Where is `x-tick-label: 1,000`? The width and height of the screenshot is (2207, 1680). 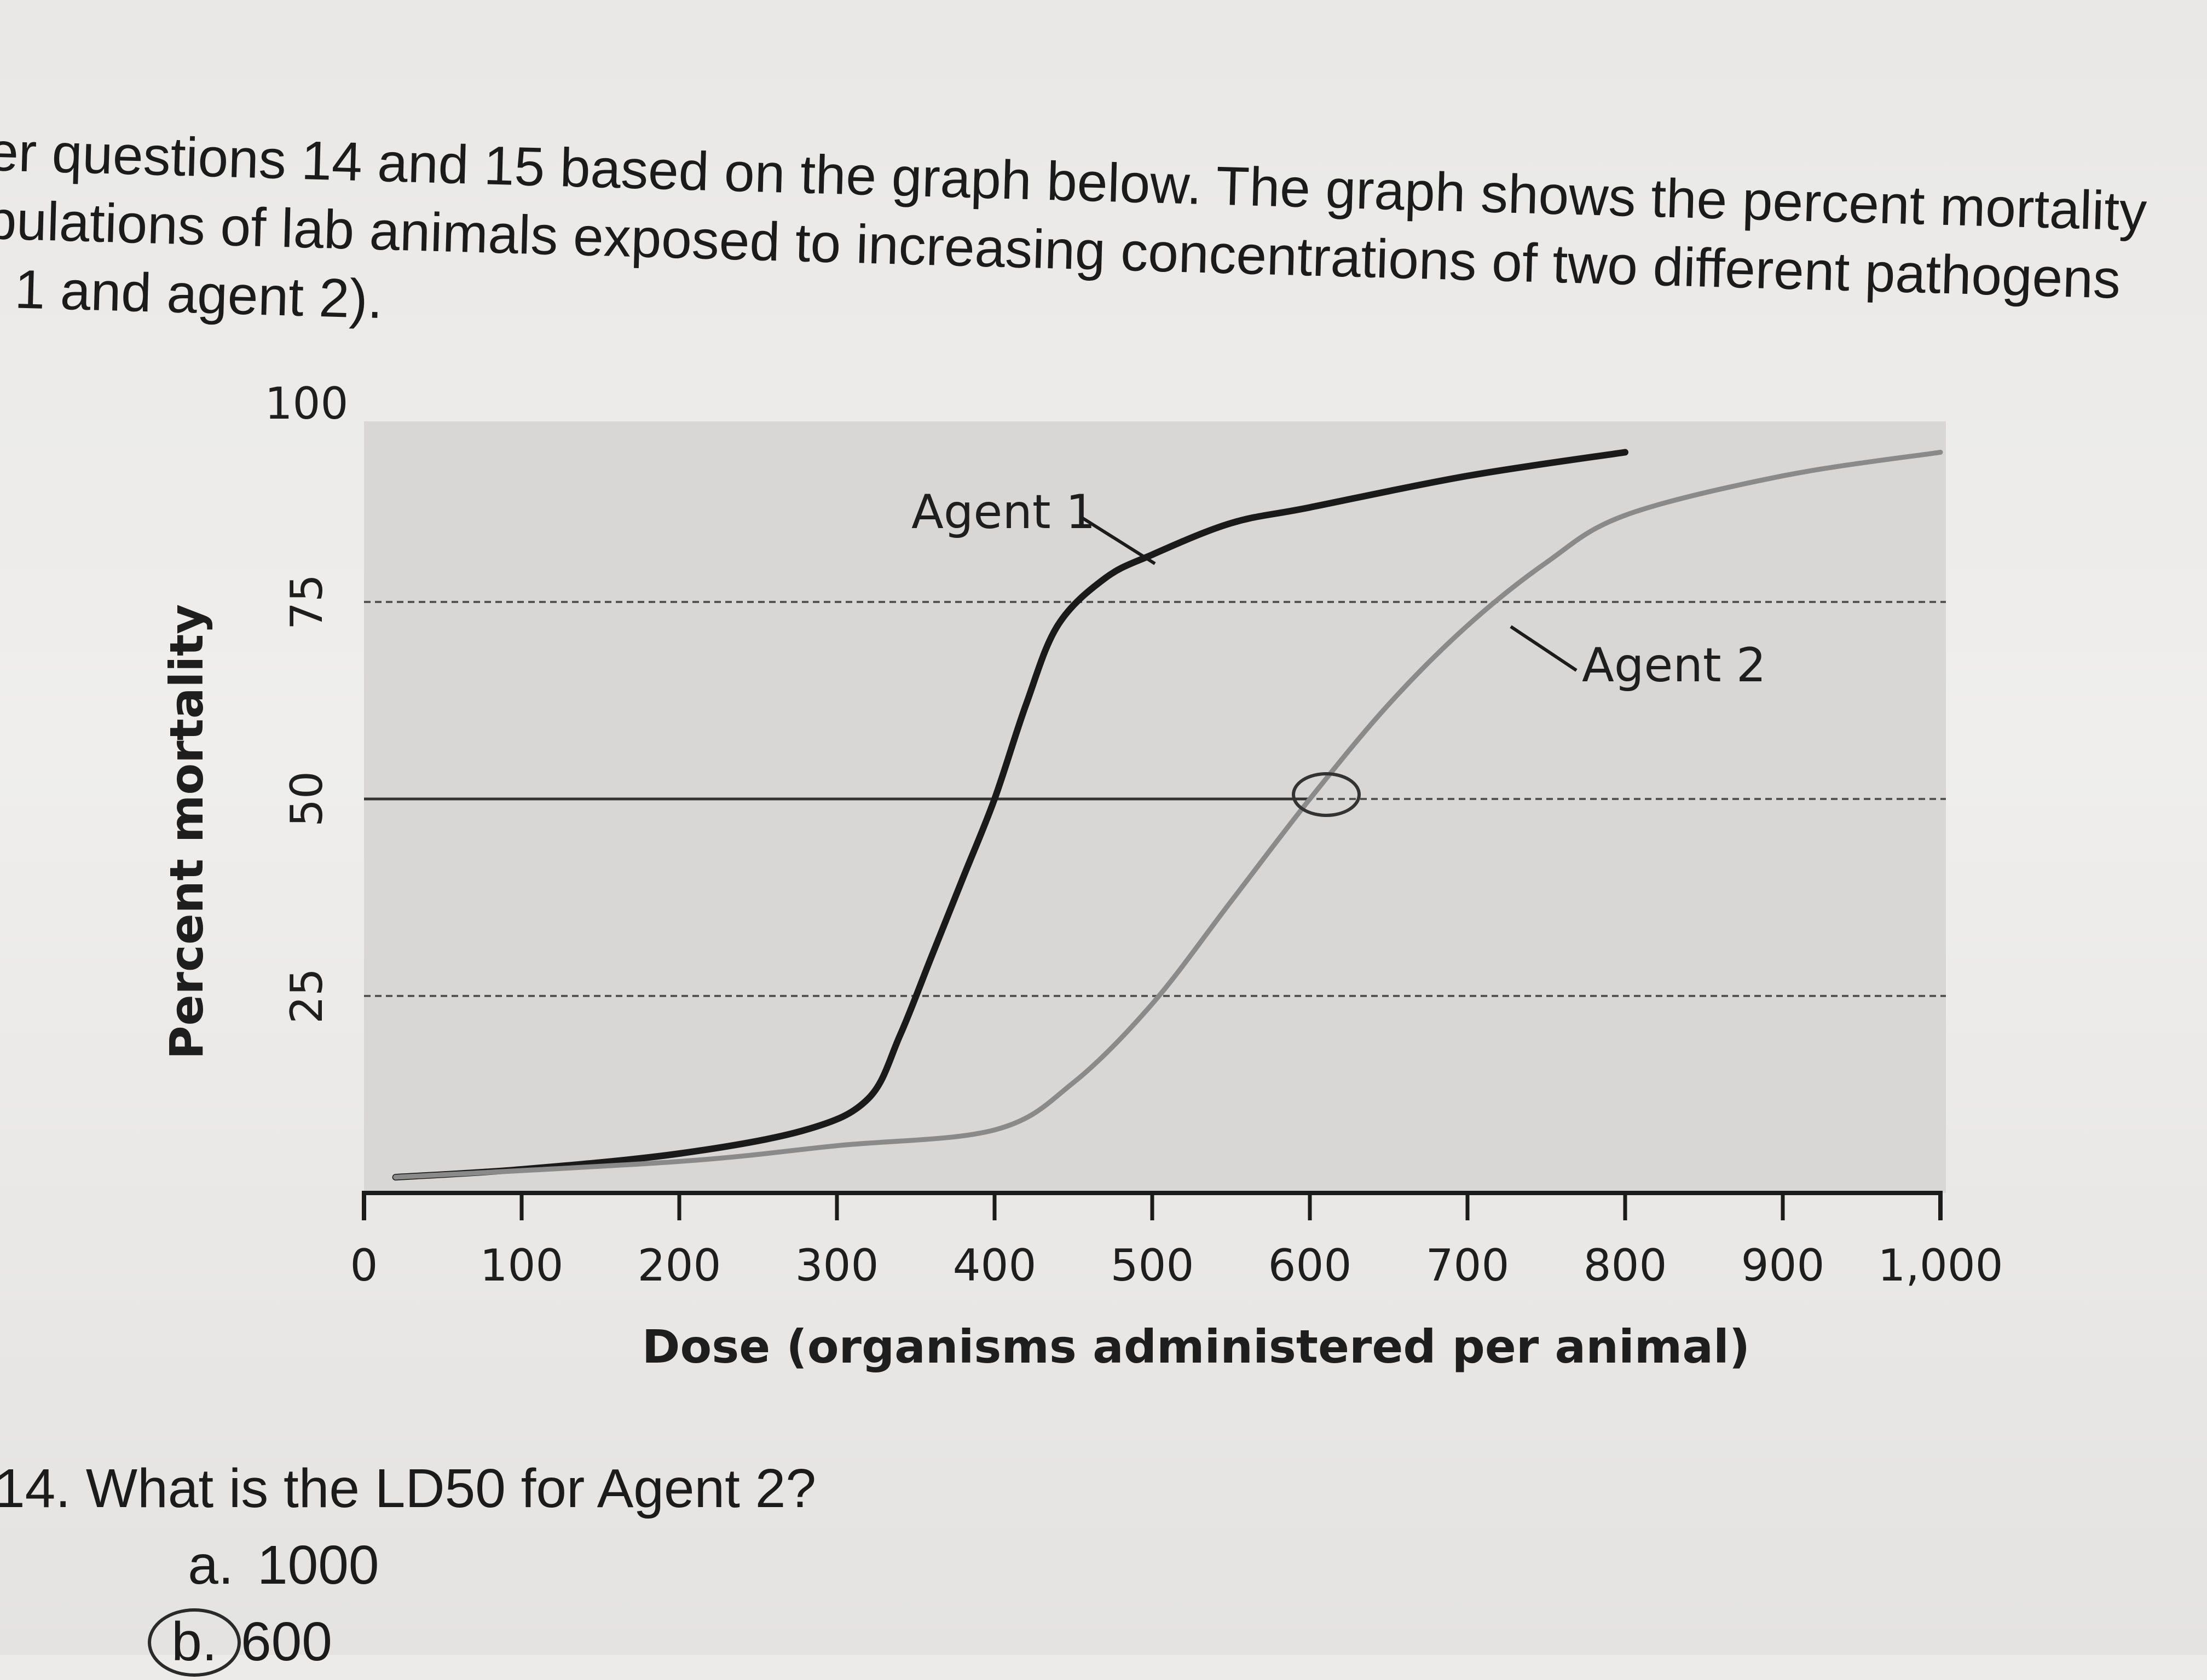
x-tick-label: 1,000 is located at coordinates (1940, 1265).